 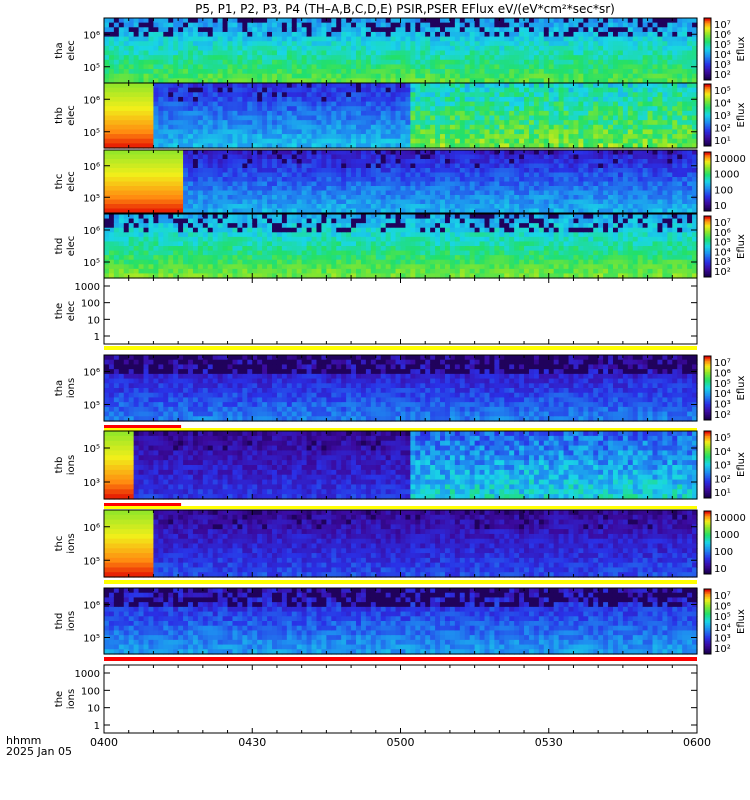 What do you see at coordinates (59, 465) in the screenshot?
I see `panel-label: thb` at bounding box center [59, 465].